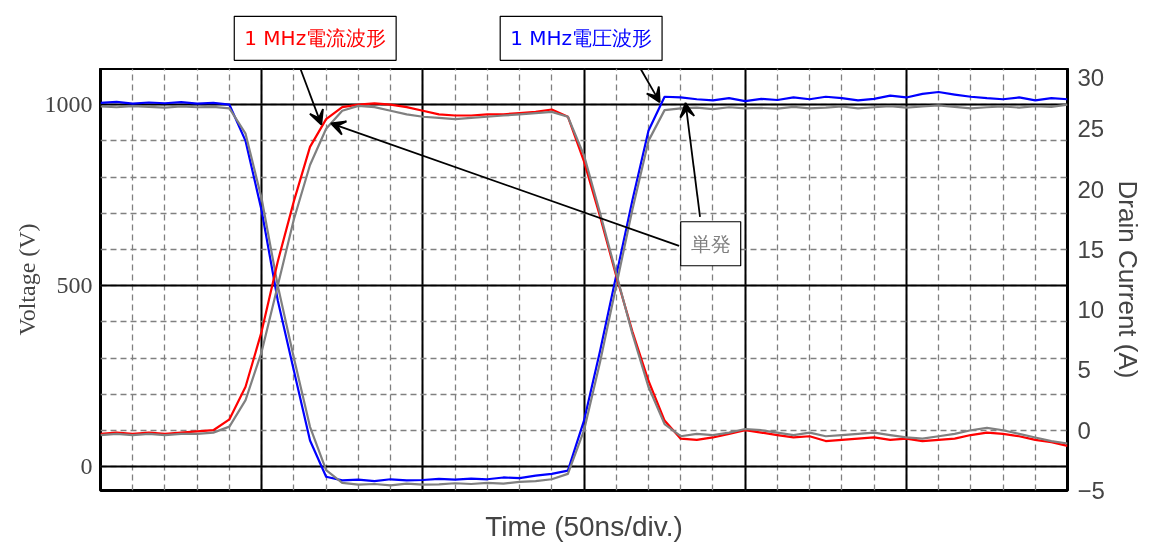 This screenshot has height=554, width=1149. What do you see at coordinates (86, 466) in the screenshot?
I see `y-tick-label: 0` at bounding box center [86, 466].